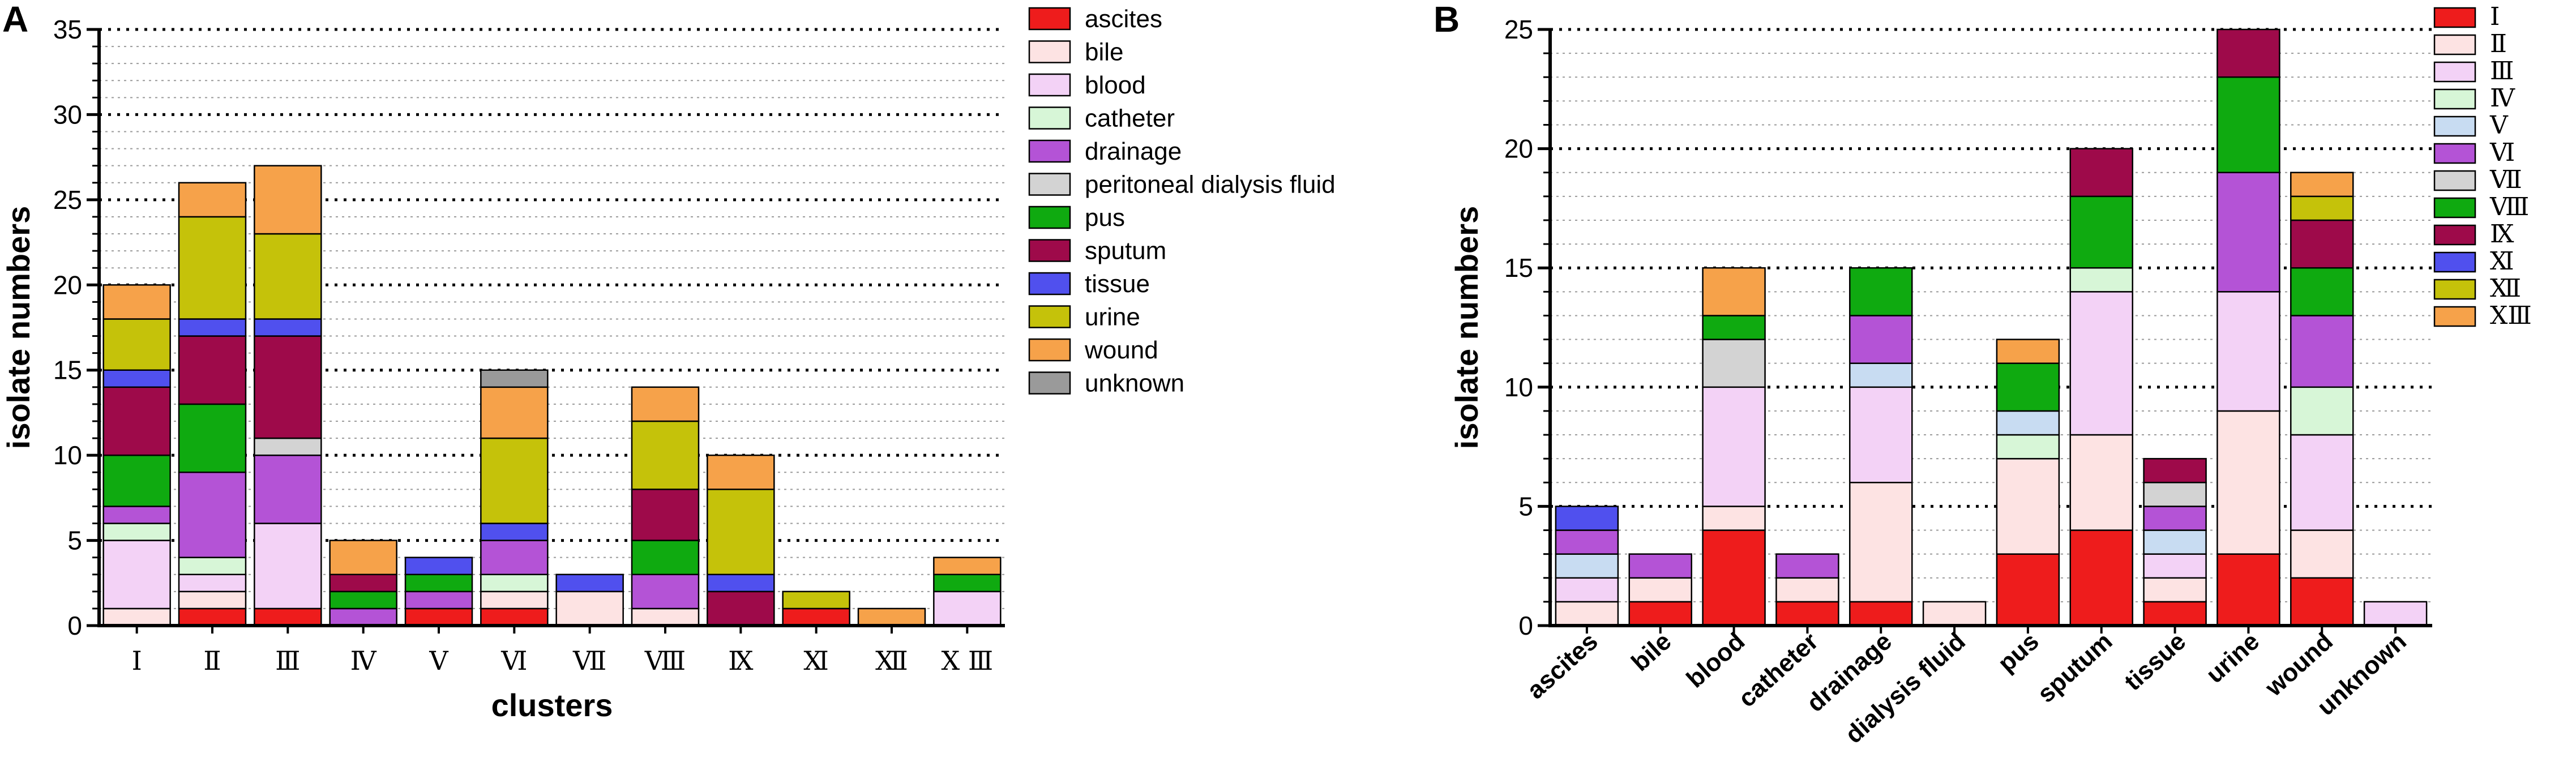 Image resolution: width=2576 pixels, height=766 pixels. I want to click on panel-b-bar-segment-blood-viii, so click(1734, 327).